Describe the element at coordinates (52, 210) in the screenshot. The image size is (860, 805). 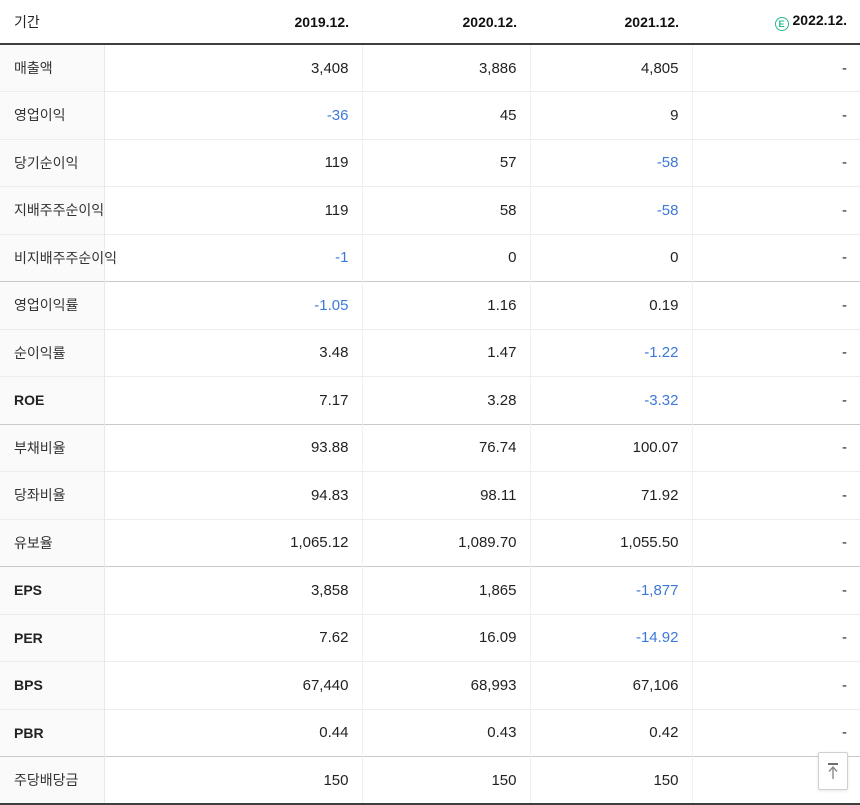
I see `row-label: 지배주주순이익` at that location.